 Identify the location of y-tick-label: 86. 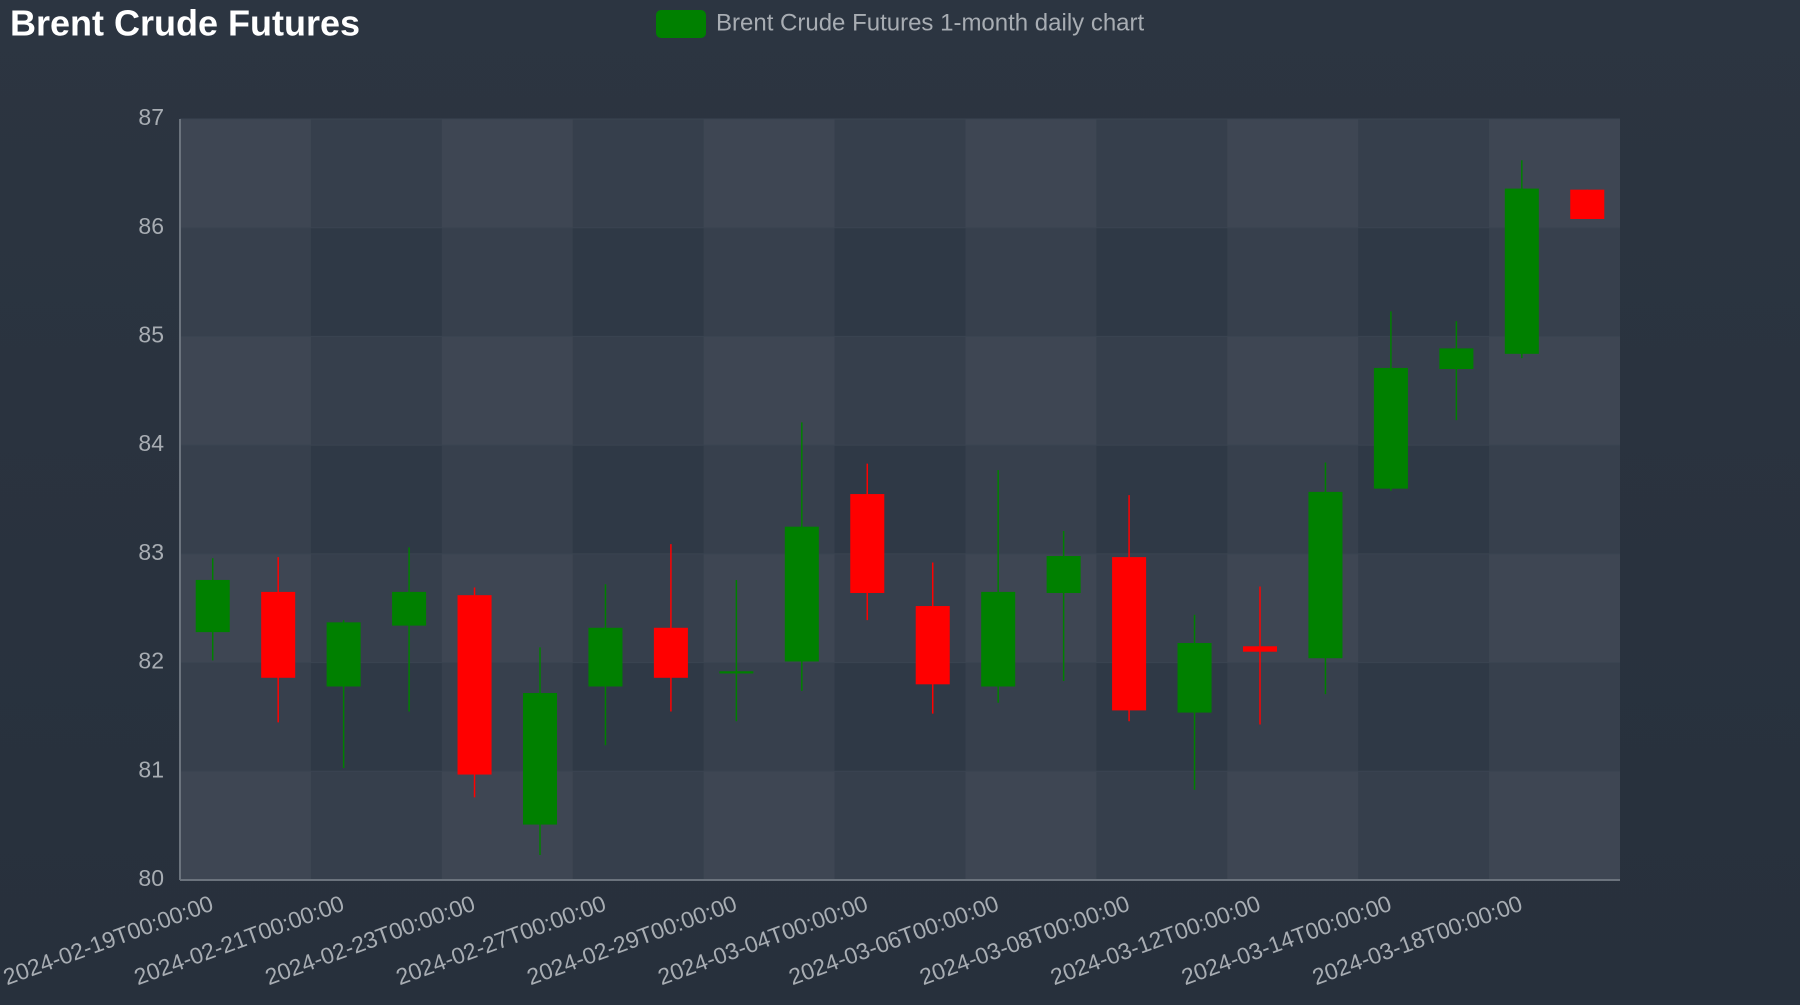
(151, 226).